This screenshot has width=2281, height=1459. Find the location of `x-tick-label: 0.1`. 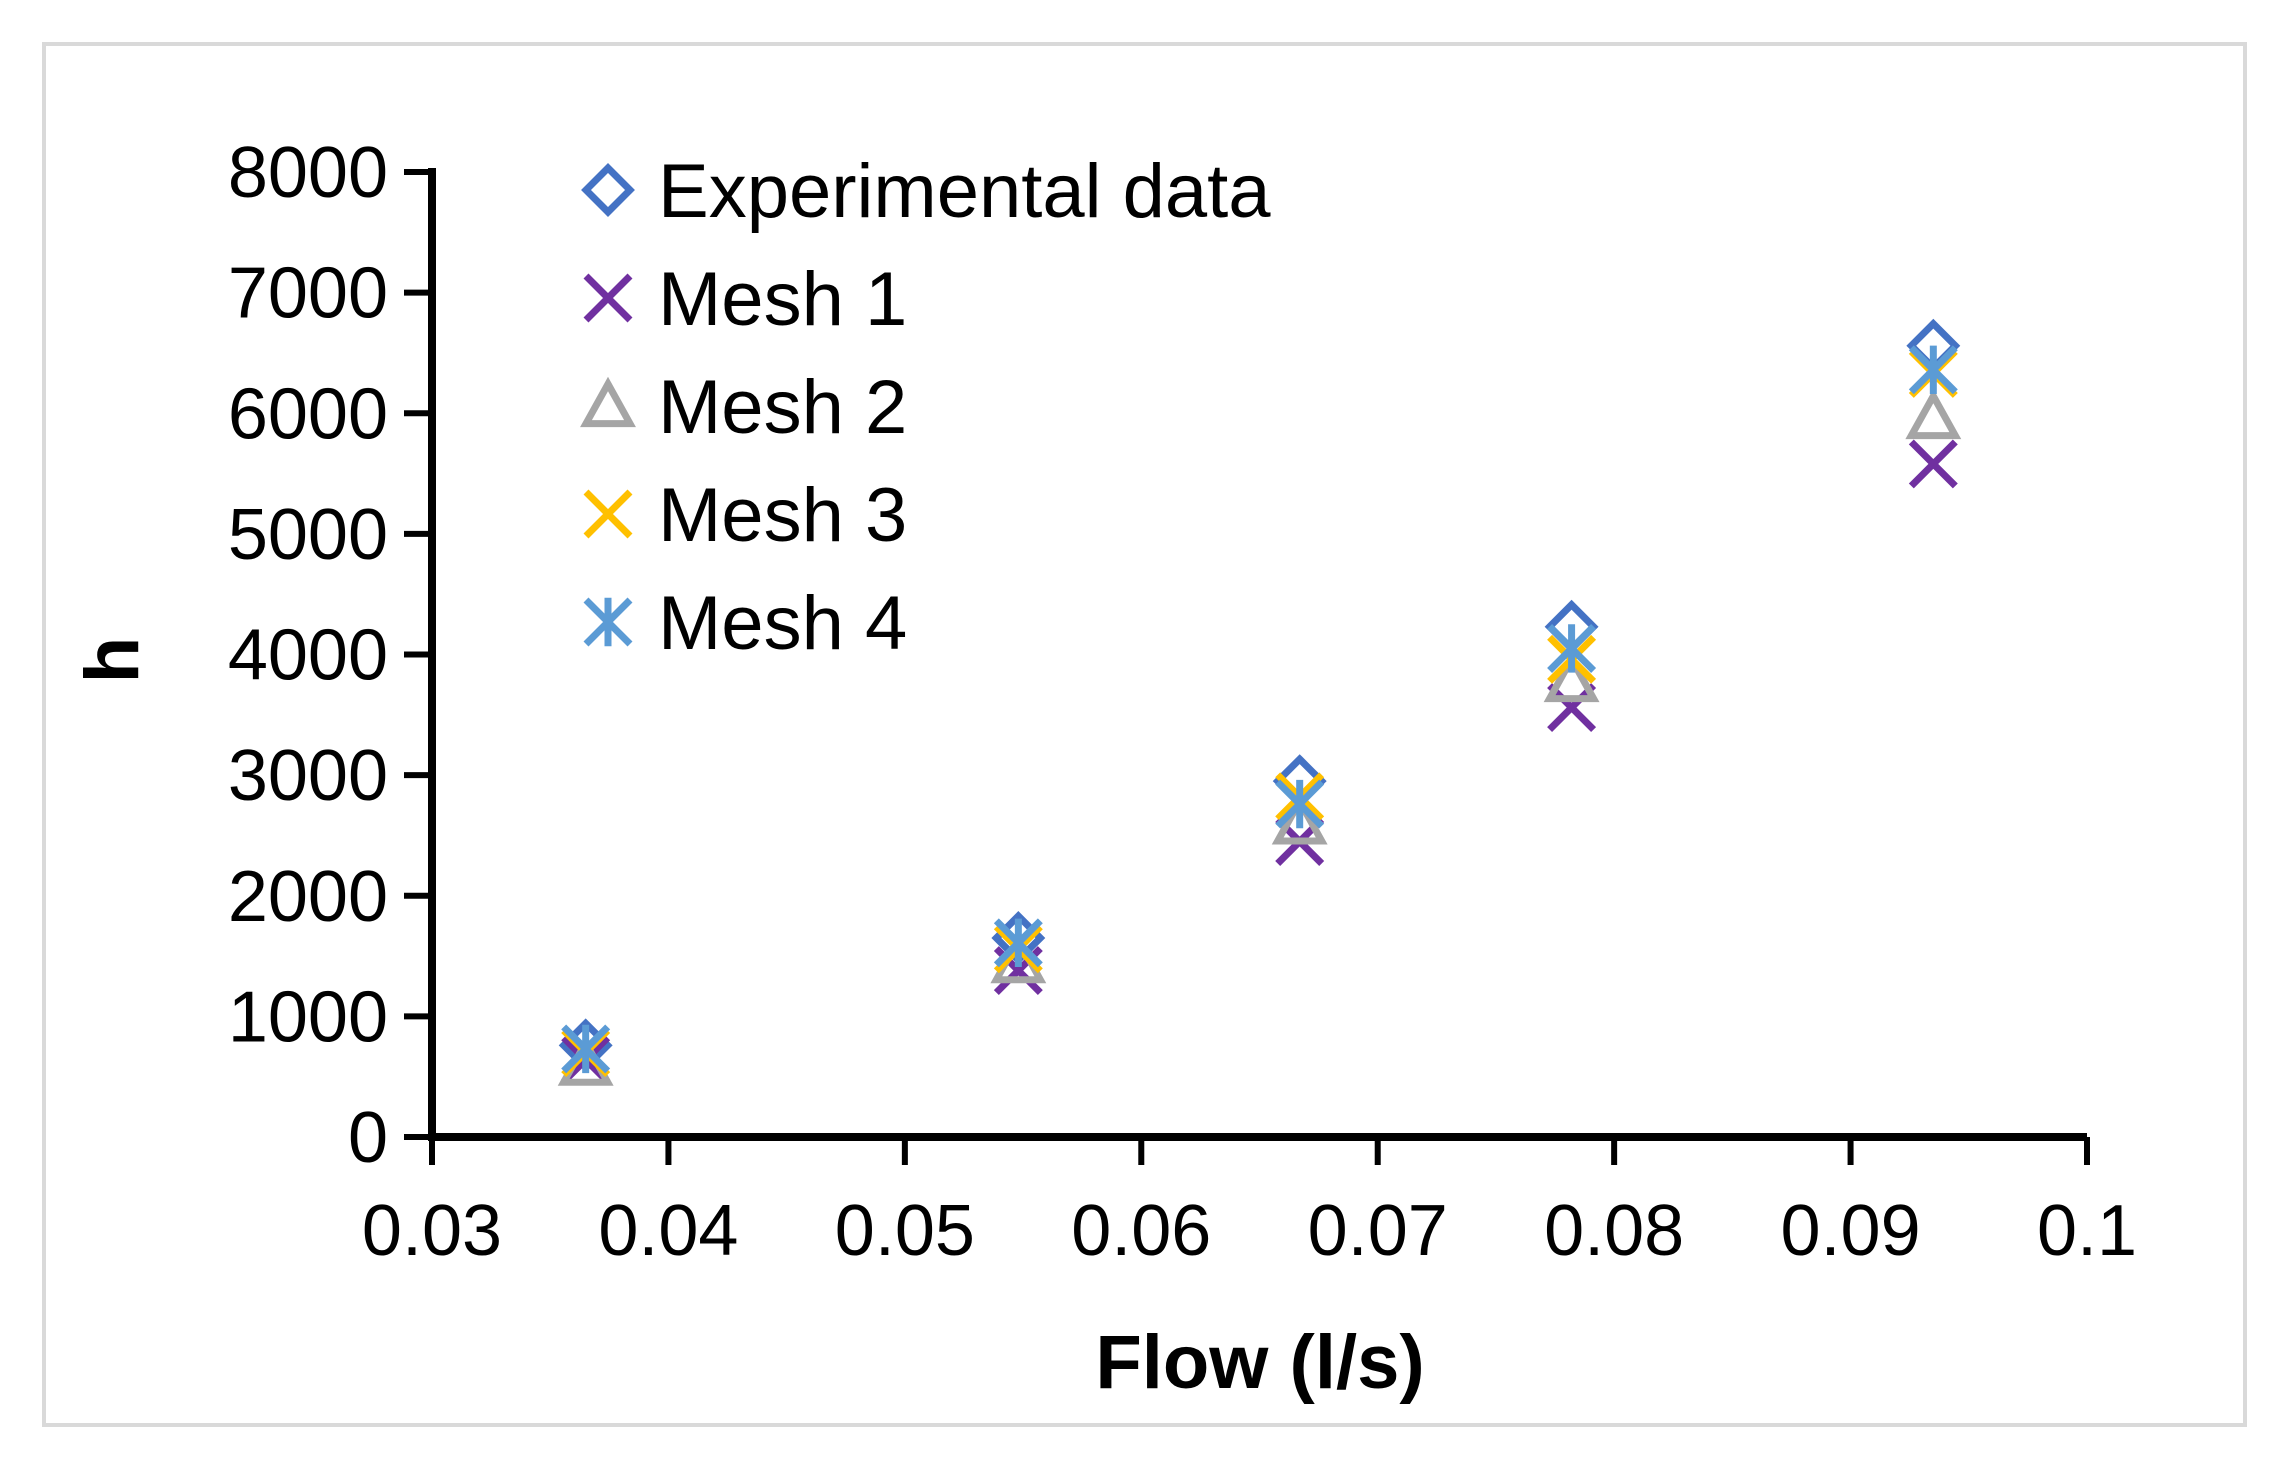

x-tick-label: 0.1 is located at coordinates (2087, 1231).